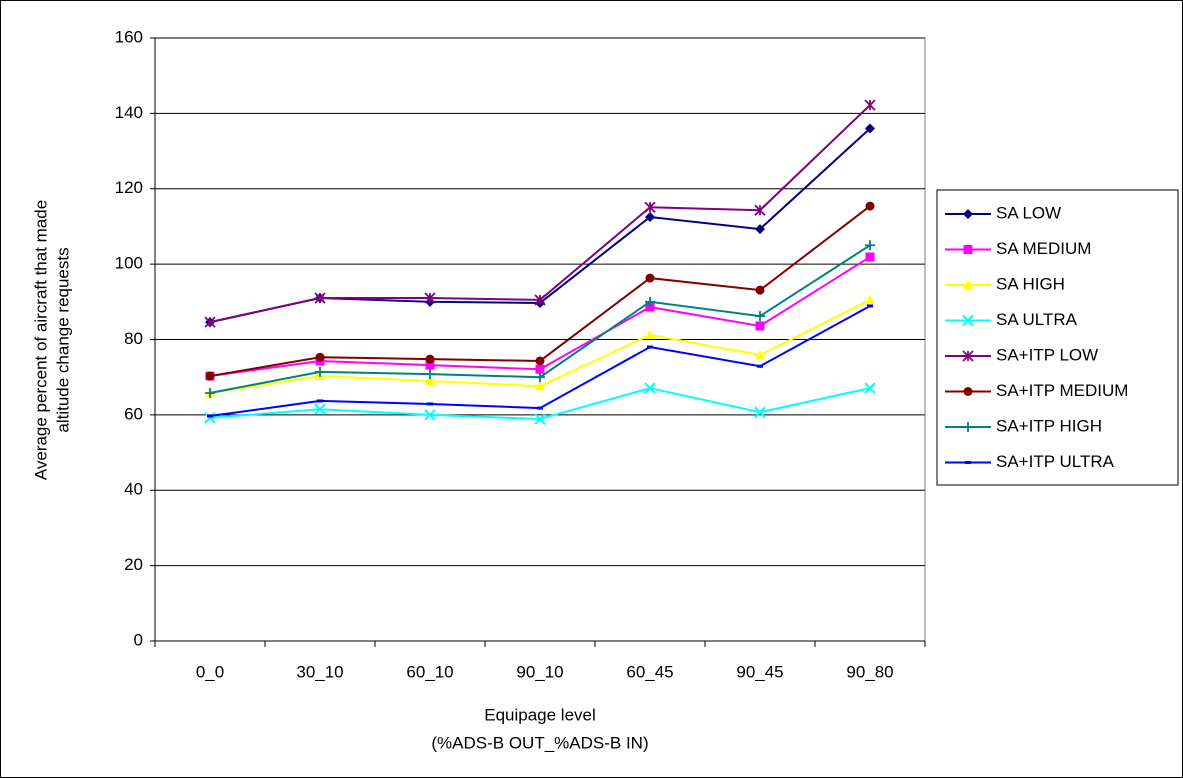 The width and height of the screenshot is (1183, 778). Describe the element at coordinates (133, 338) in the screenshot. I see `y-tick-label: 80` at that location.